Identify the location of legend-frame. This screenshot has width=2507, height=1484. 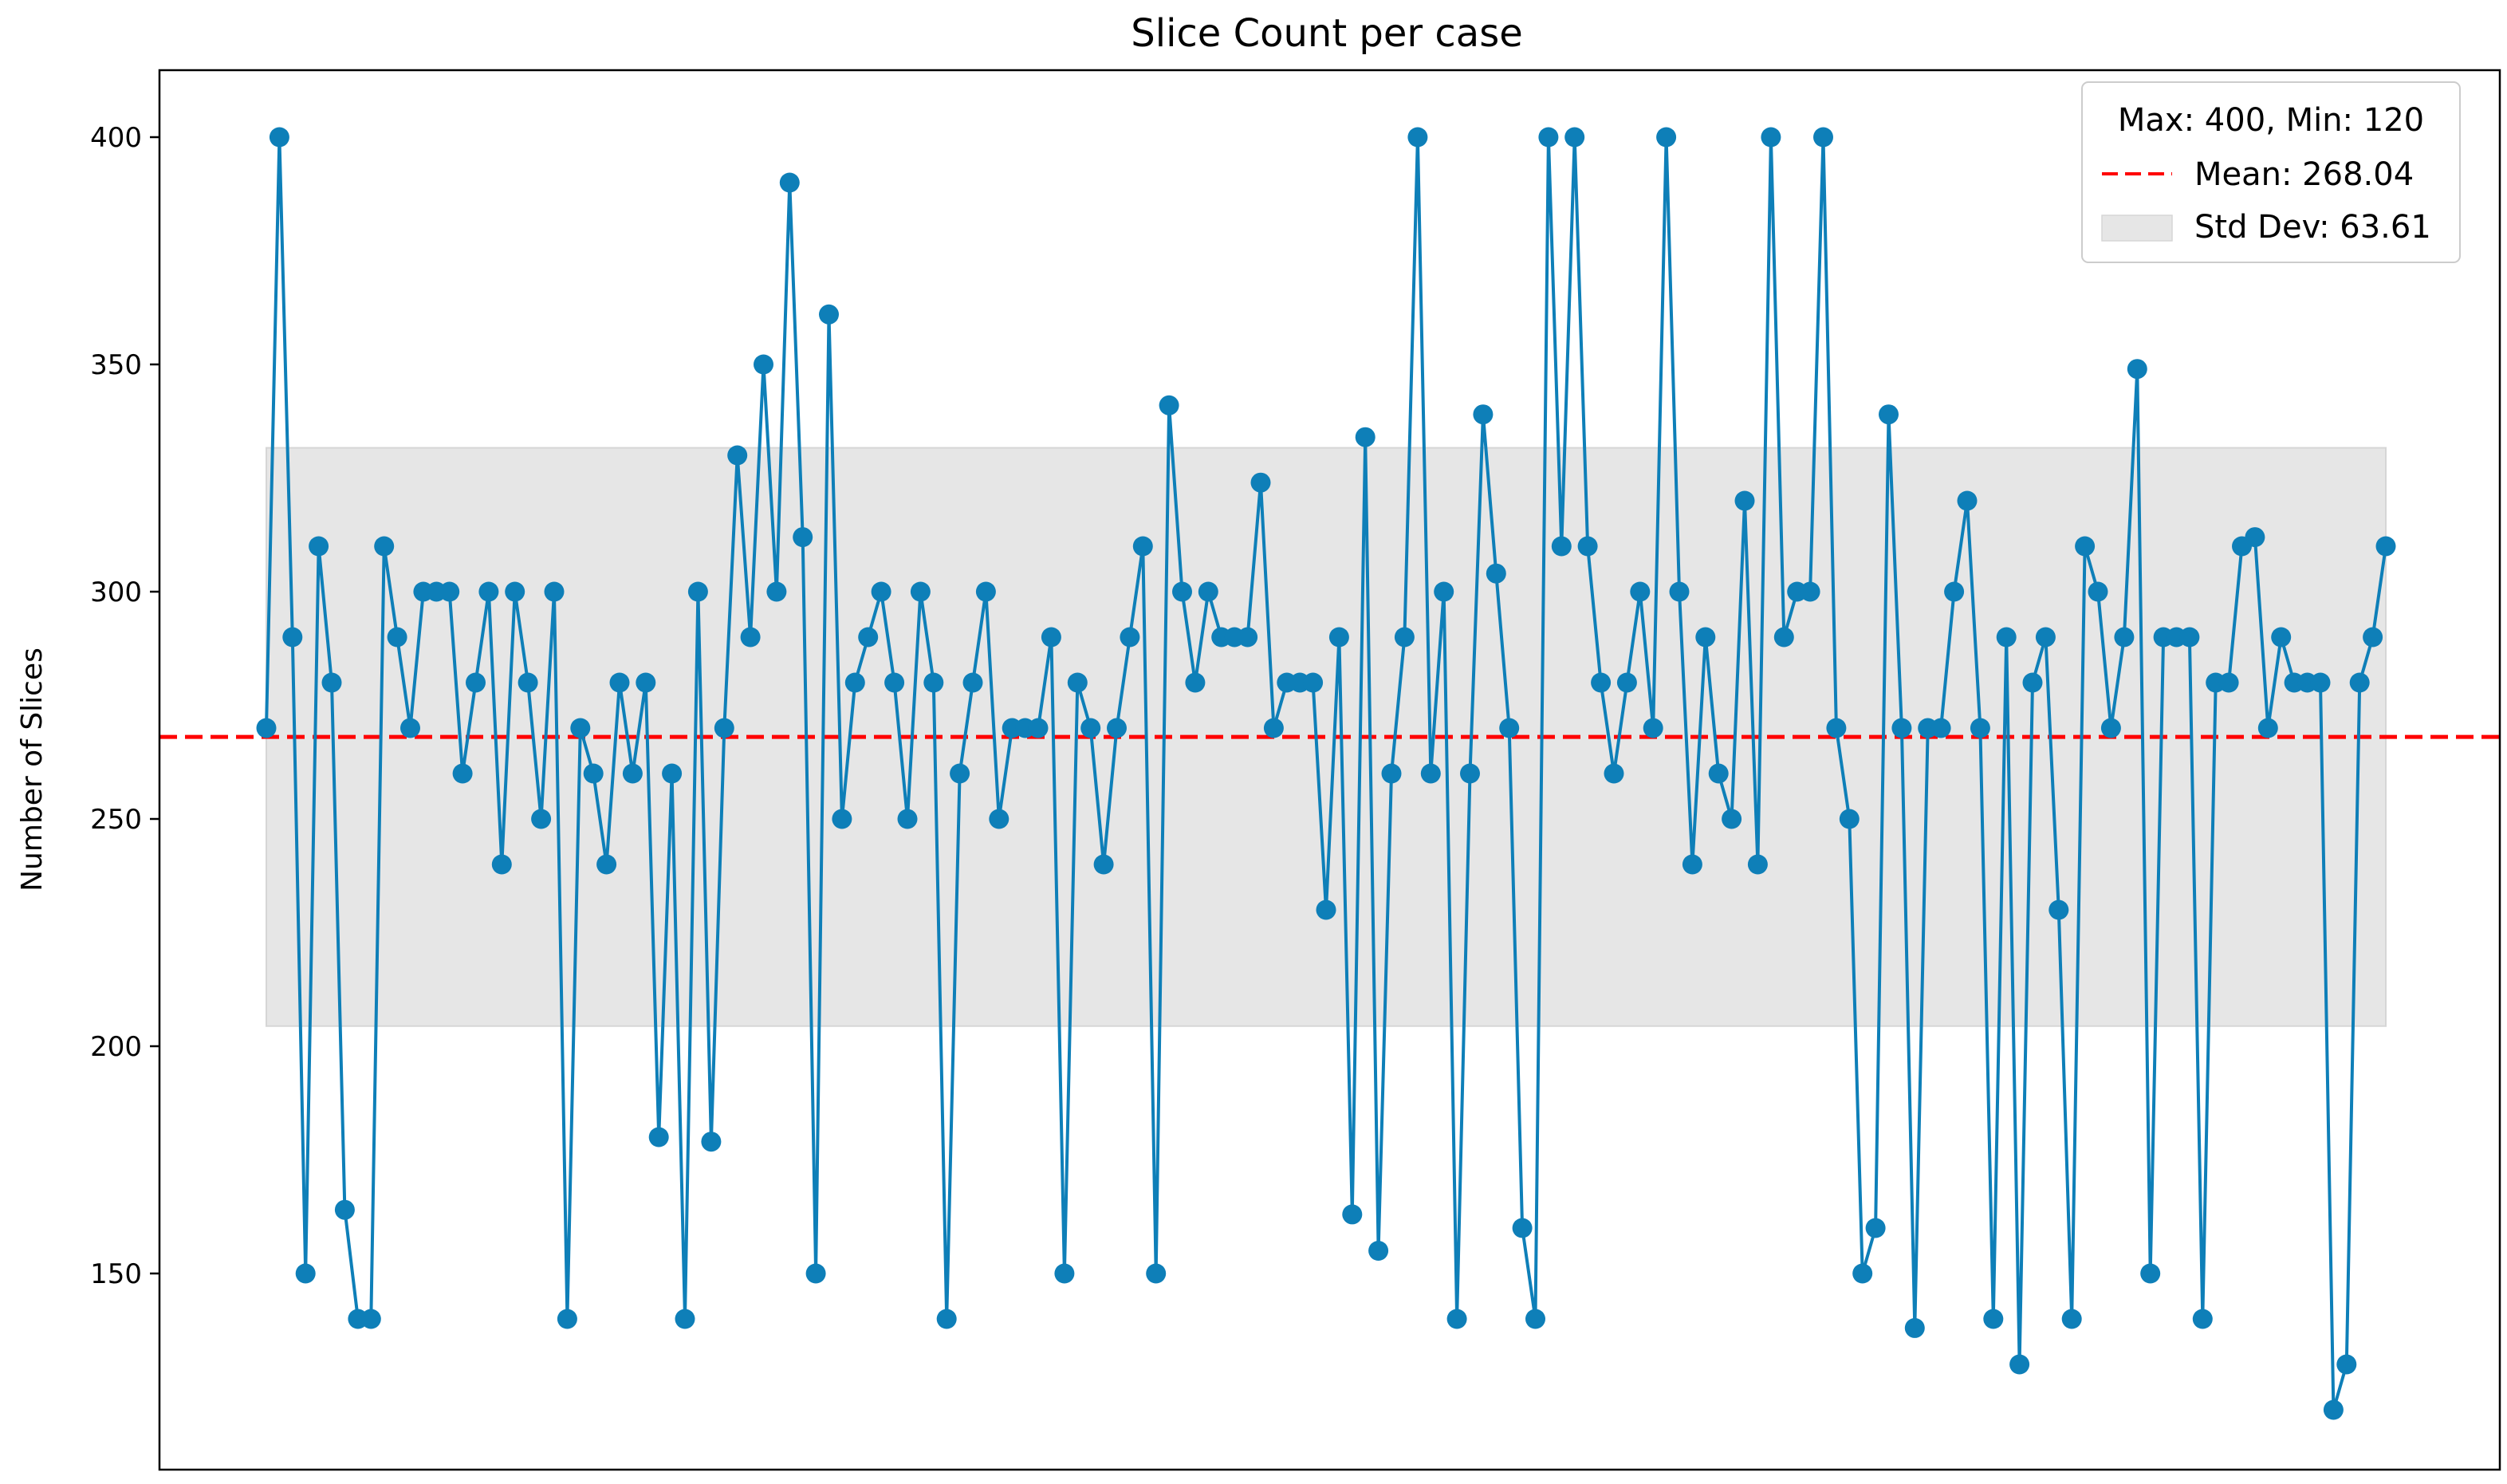
(2271, 172).